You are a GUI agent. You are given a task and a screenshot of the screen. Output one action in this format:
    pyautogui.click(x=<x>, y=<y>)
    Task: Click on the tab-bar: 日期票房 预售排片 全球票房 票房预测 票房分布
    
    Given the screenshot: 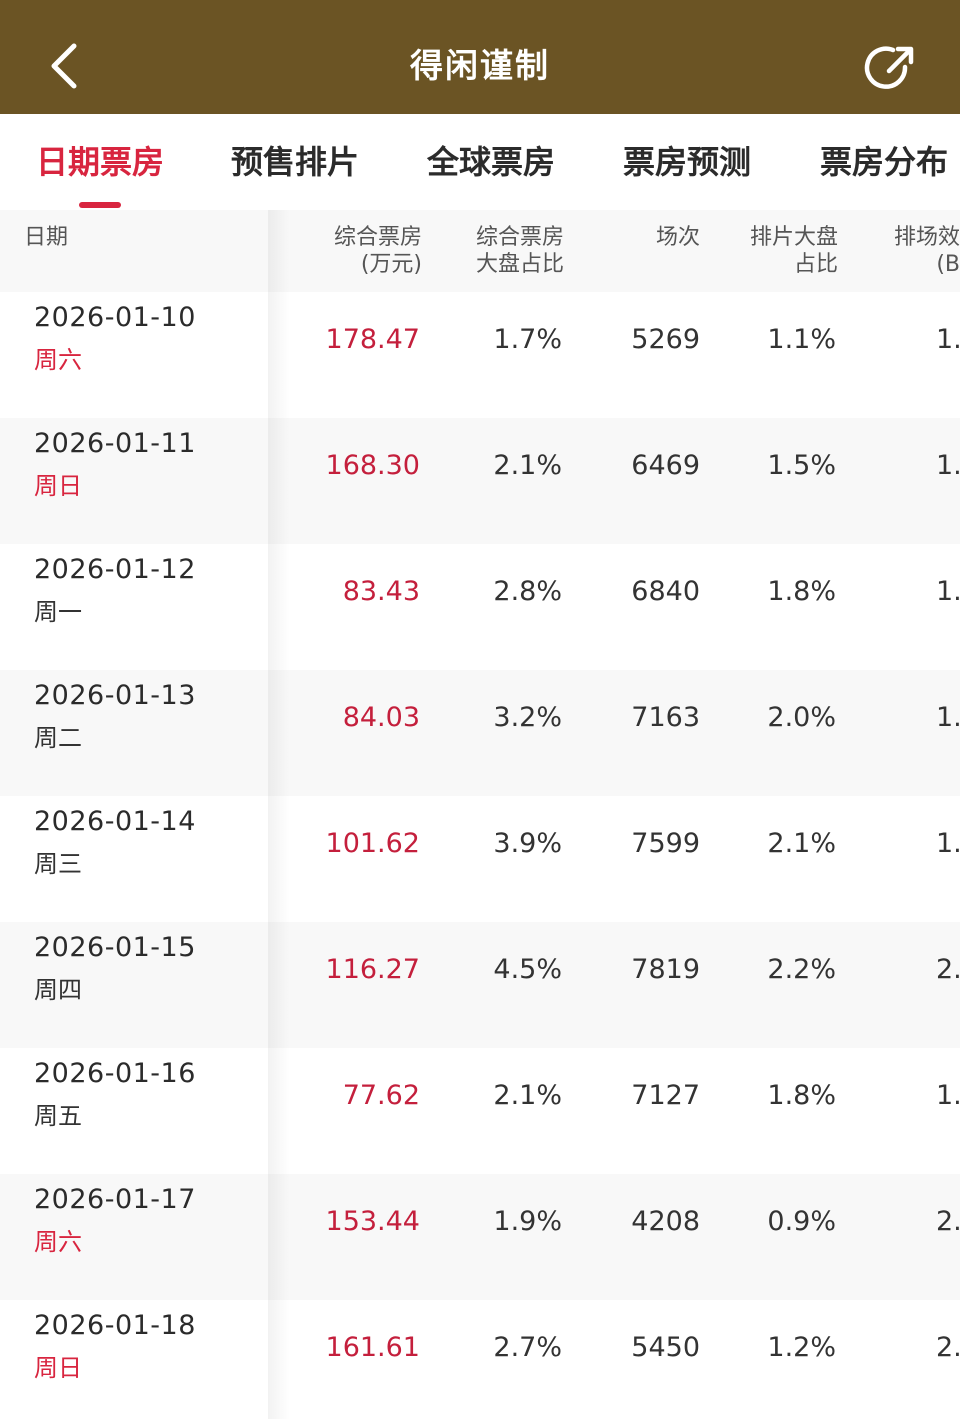 What is the action you would take?
    pyautogui.click(x=480, y=162)
    